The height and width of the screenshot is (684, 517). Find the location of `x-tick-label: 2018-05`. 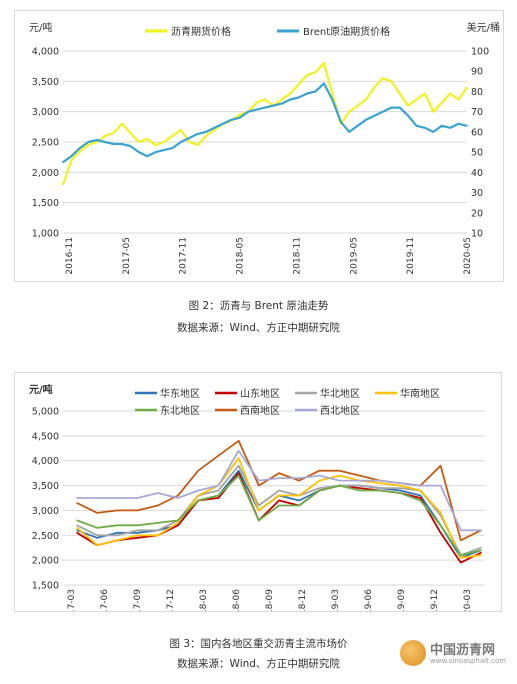

x-tick-label: 2018-05 is located at coordinates (241, 256).